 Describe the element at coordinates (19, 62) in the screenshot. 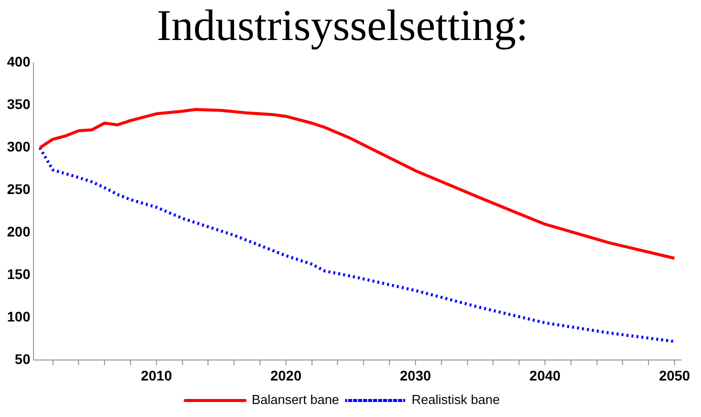

I see `y-tick-label: 400` at that location.